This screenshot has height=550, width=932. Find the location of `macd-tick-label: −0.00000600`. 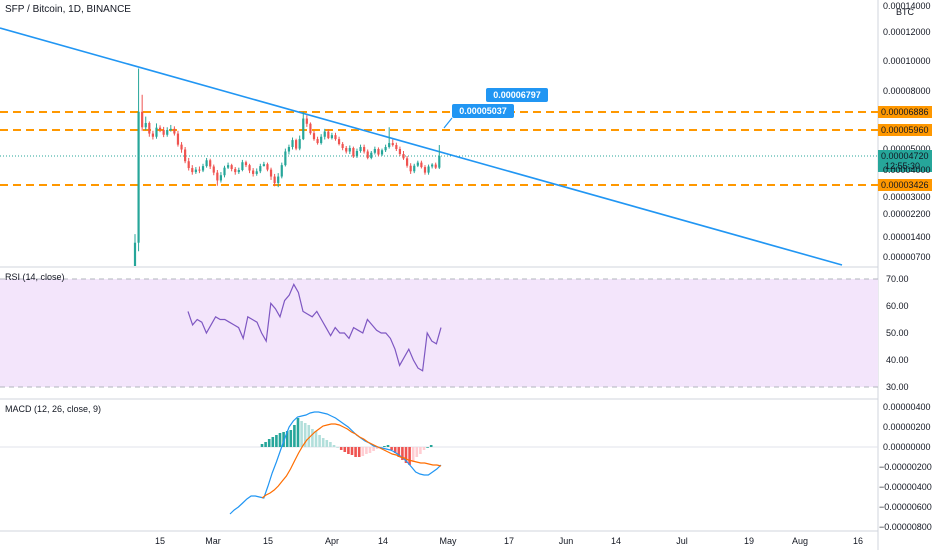

macd-tick-label: −0.00000600 is located at coordinates (905, 507).